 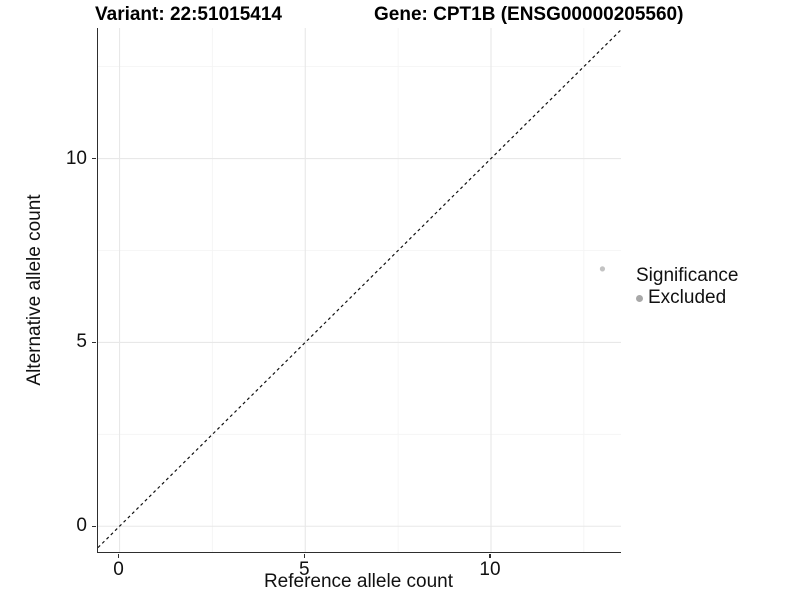 I want to click on y-tick-label: 0, so click(x=81, y=526).